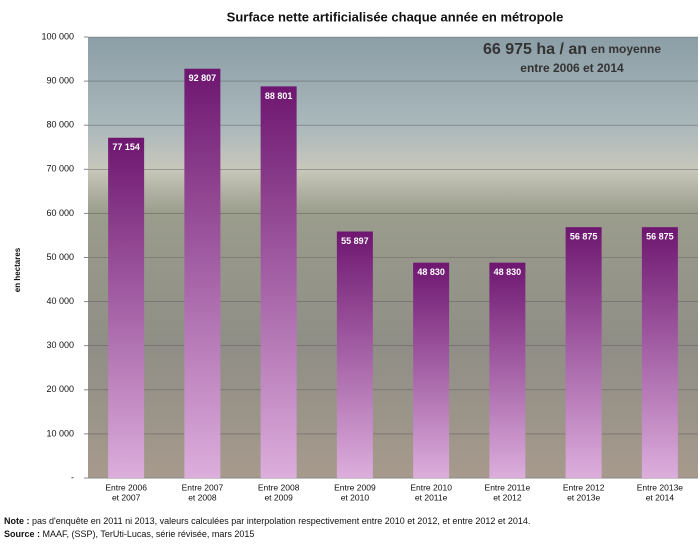 The height and width of the screenshot is (547, 700). Describe the element at coordinates (507, 497) in the screenshot. I see `x-tick-label: et 2012` at that location.